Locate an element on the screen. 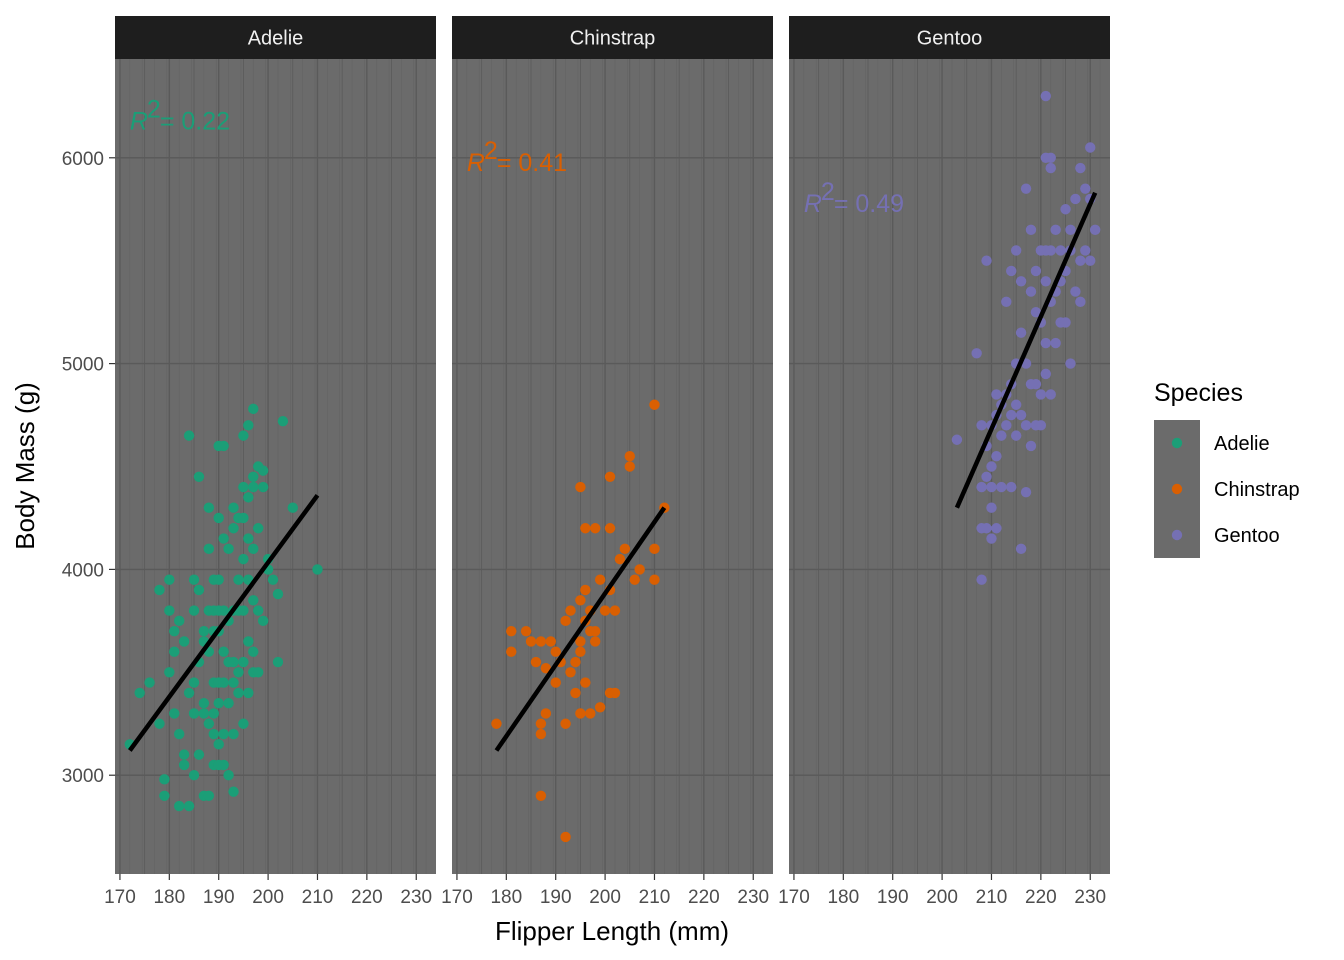 The height and width of the screenshot is (960, 1344). y-tick-label: 5000 is located at coordinates (83, 365).